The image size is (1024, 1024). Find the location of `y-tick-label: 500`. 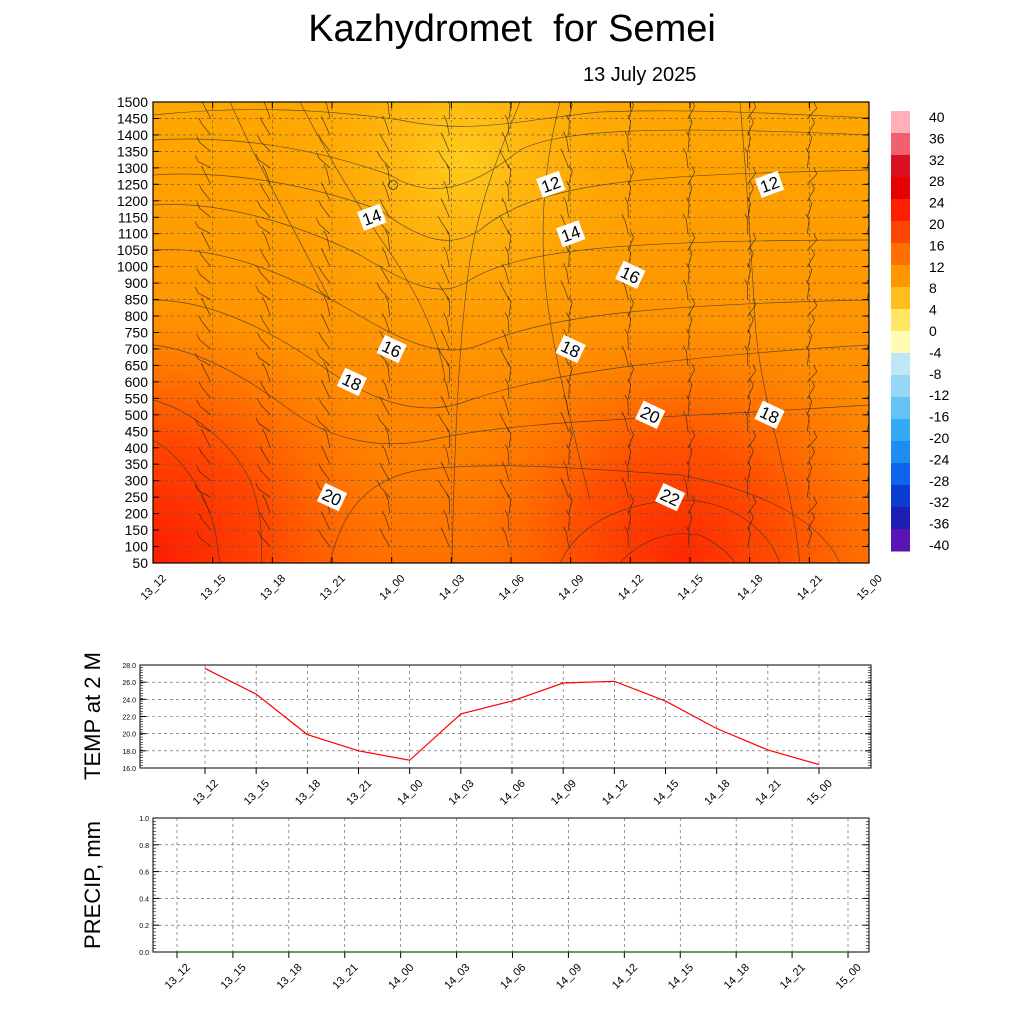

y-tick-label: 500 is located at coordinates (137, 415).